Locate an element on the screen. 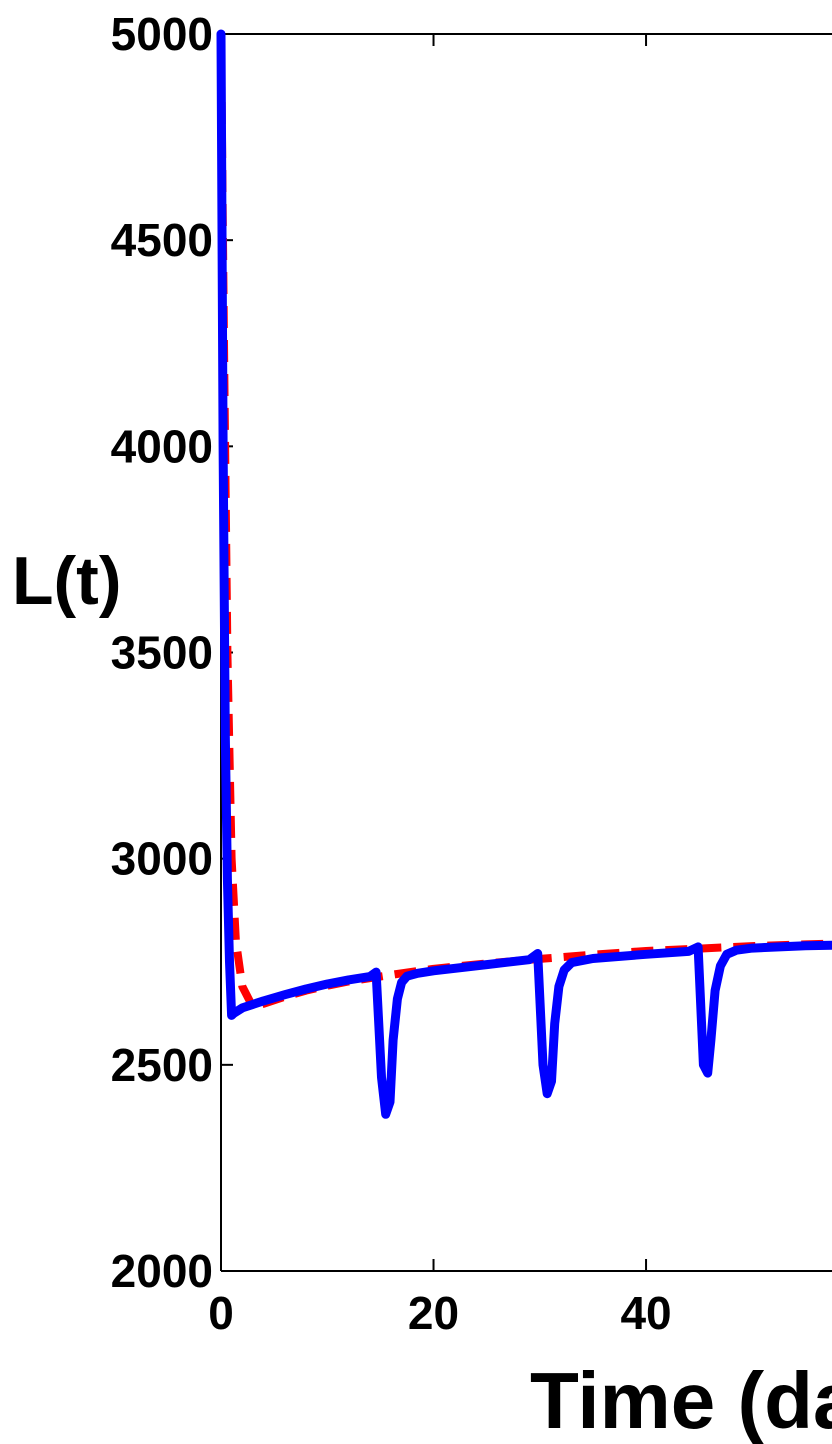  y-tick-label-4000: 4000 is located at coordinates (162, 446).